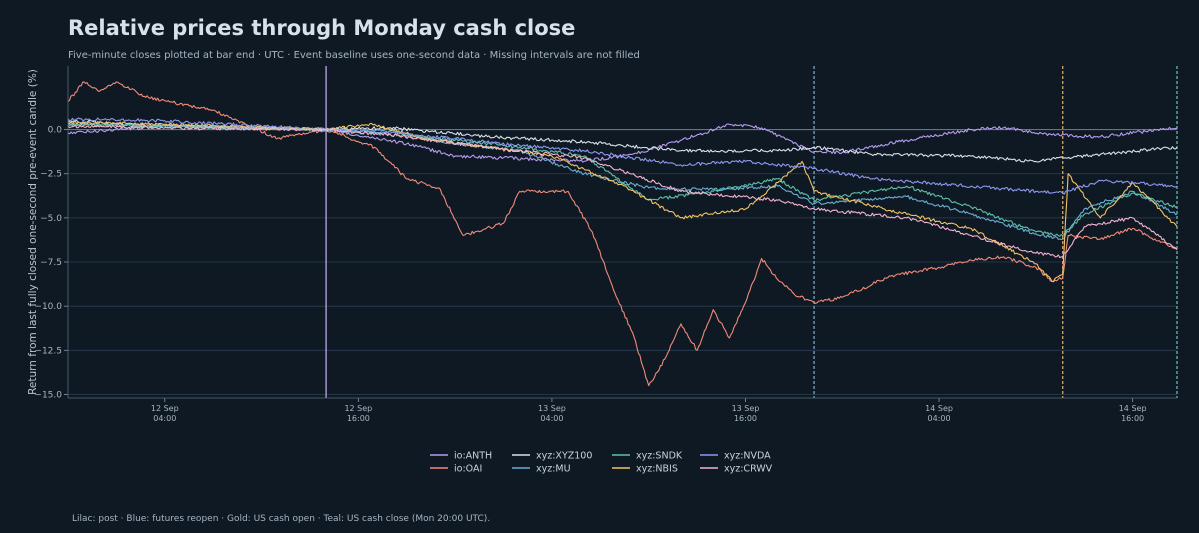  What do you see at coordinates (564, 456) in the screenshot?
I see `legend-label: xyz:XYZ100` at bounding box center [564, 456].